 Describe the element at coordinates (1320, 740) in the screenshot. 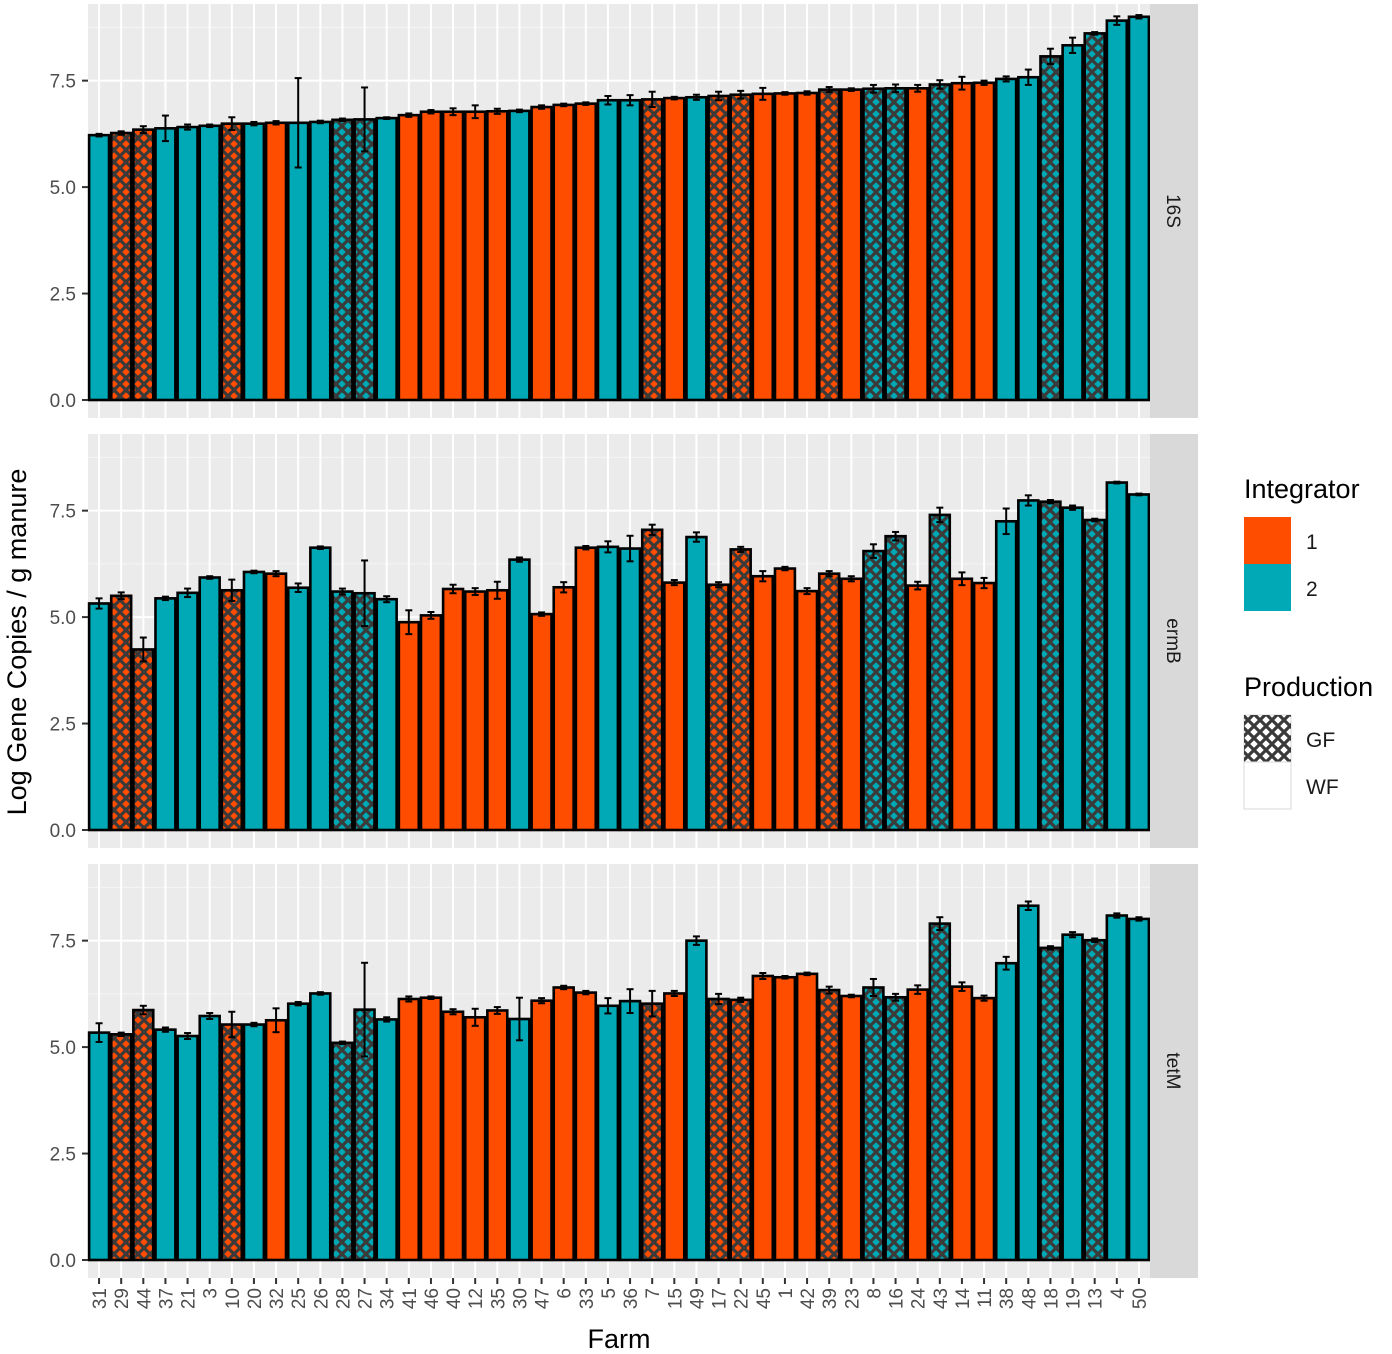

I see `legend-label-production-GF: GF` at that location.